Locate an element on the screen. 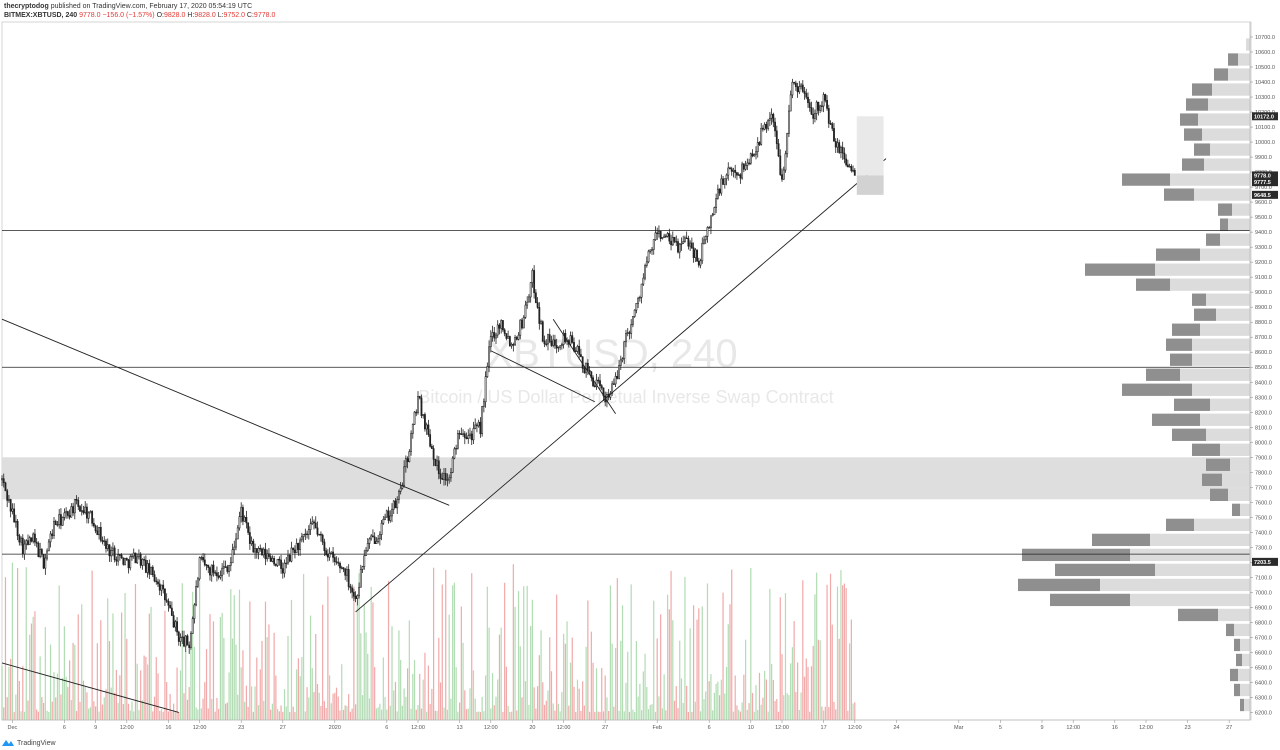 The image size is (1280, 750). profile-bar-light is located at coordinates (1221, 390).